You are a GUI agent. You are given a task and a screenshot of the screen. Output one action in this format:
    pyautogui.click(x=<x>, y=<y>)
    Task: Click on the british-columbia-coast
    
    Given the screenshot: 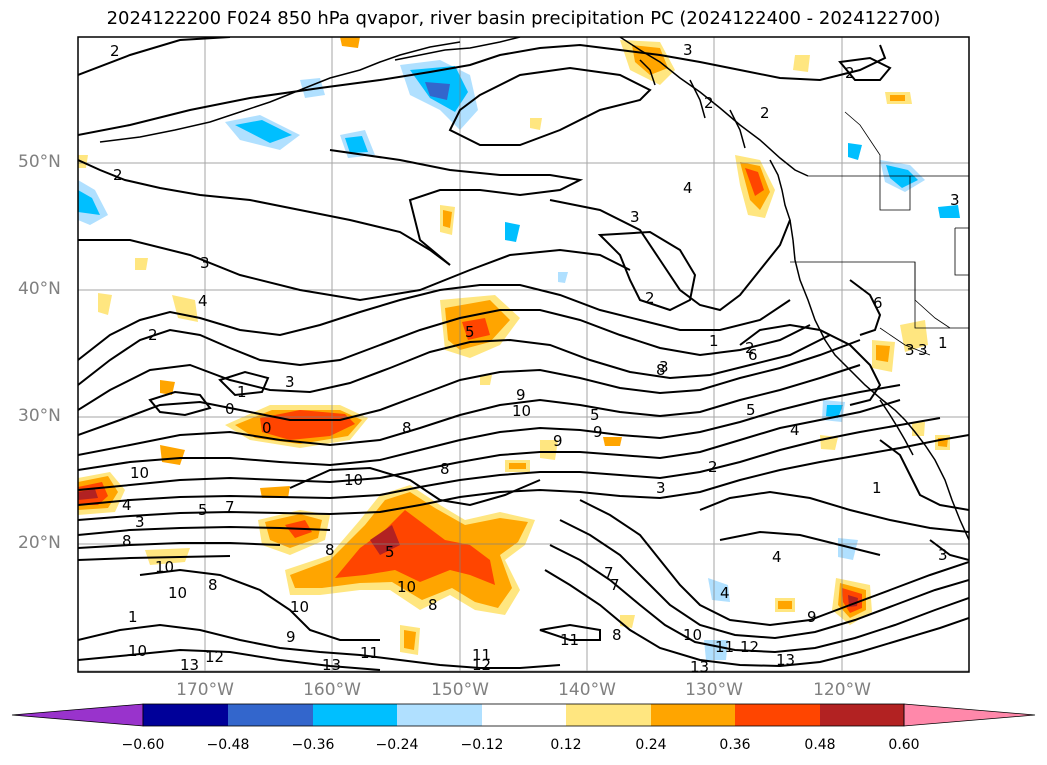 What is the action you would take?
    pyautogui.click(x=781, y=200)
    